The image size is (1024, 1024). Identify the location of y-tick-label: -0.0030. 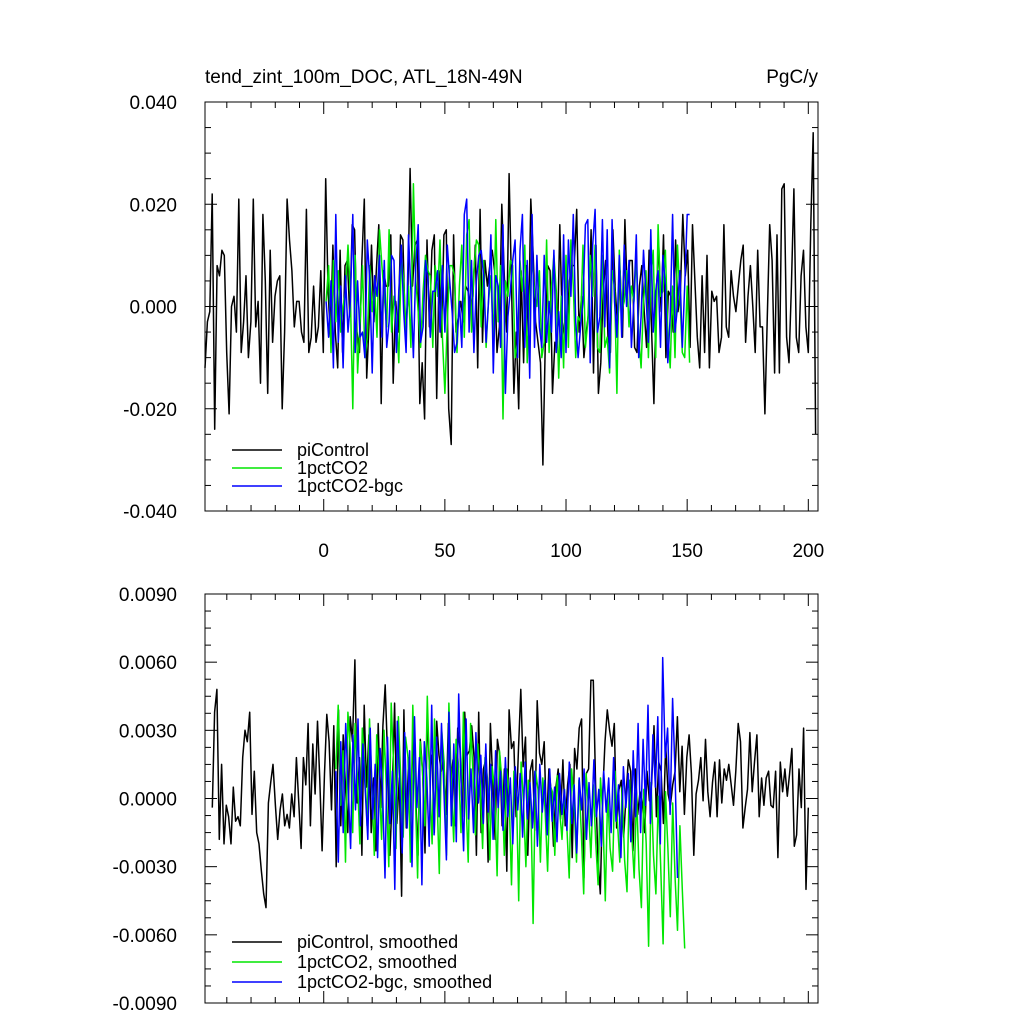
(145, 868).